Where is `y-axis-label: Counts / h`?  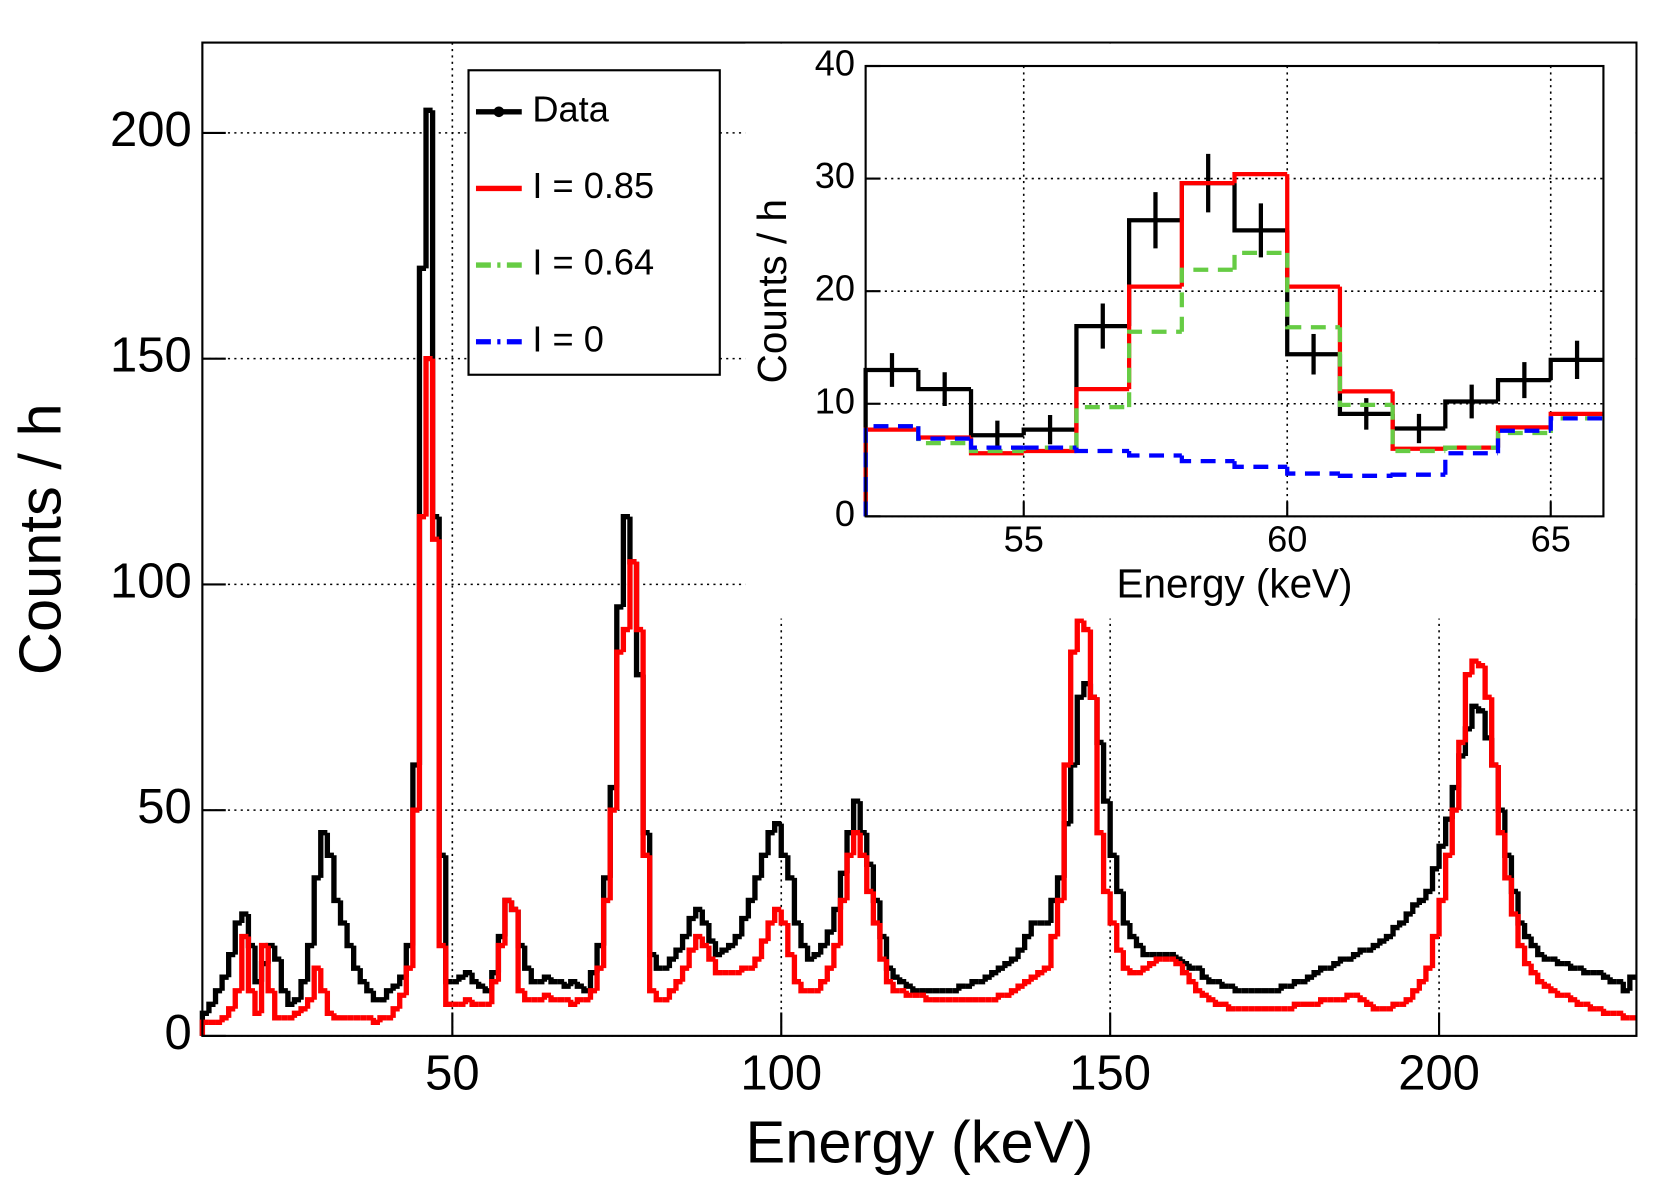
y-axis-label: Counts / h is located at coordinates (772, 291).